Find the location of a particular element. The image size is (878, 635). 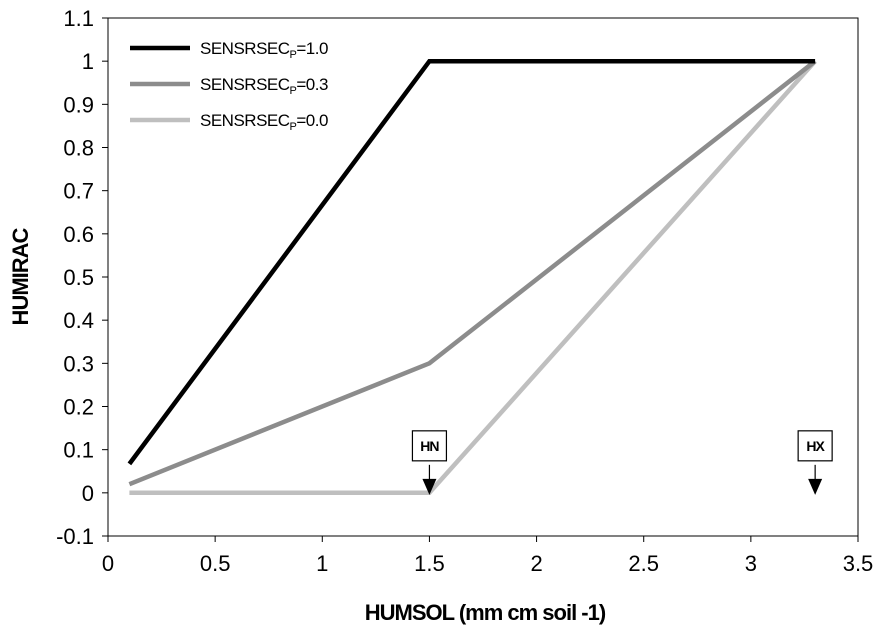

annotation-hn: HN is located at coordinates (429, 462).